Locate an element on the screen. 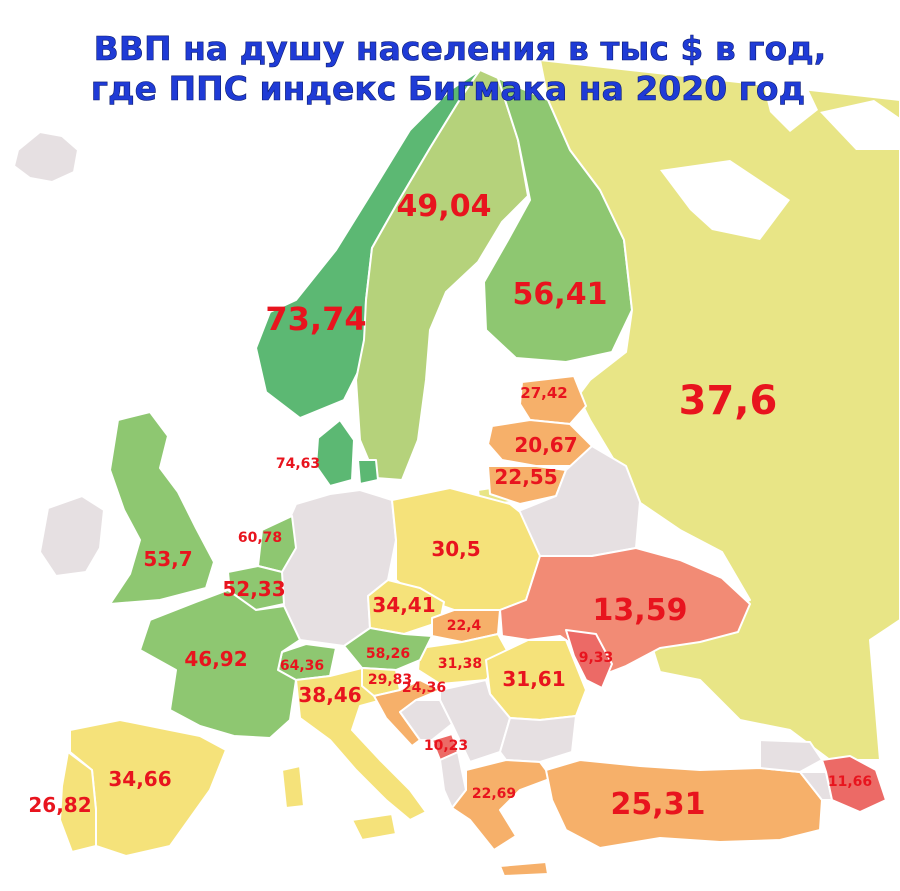 This screenshot has height=891, width=900. sea-pechora is located at coordinates (790, 102).